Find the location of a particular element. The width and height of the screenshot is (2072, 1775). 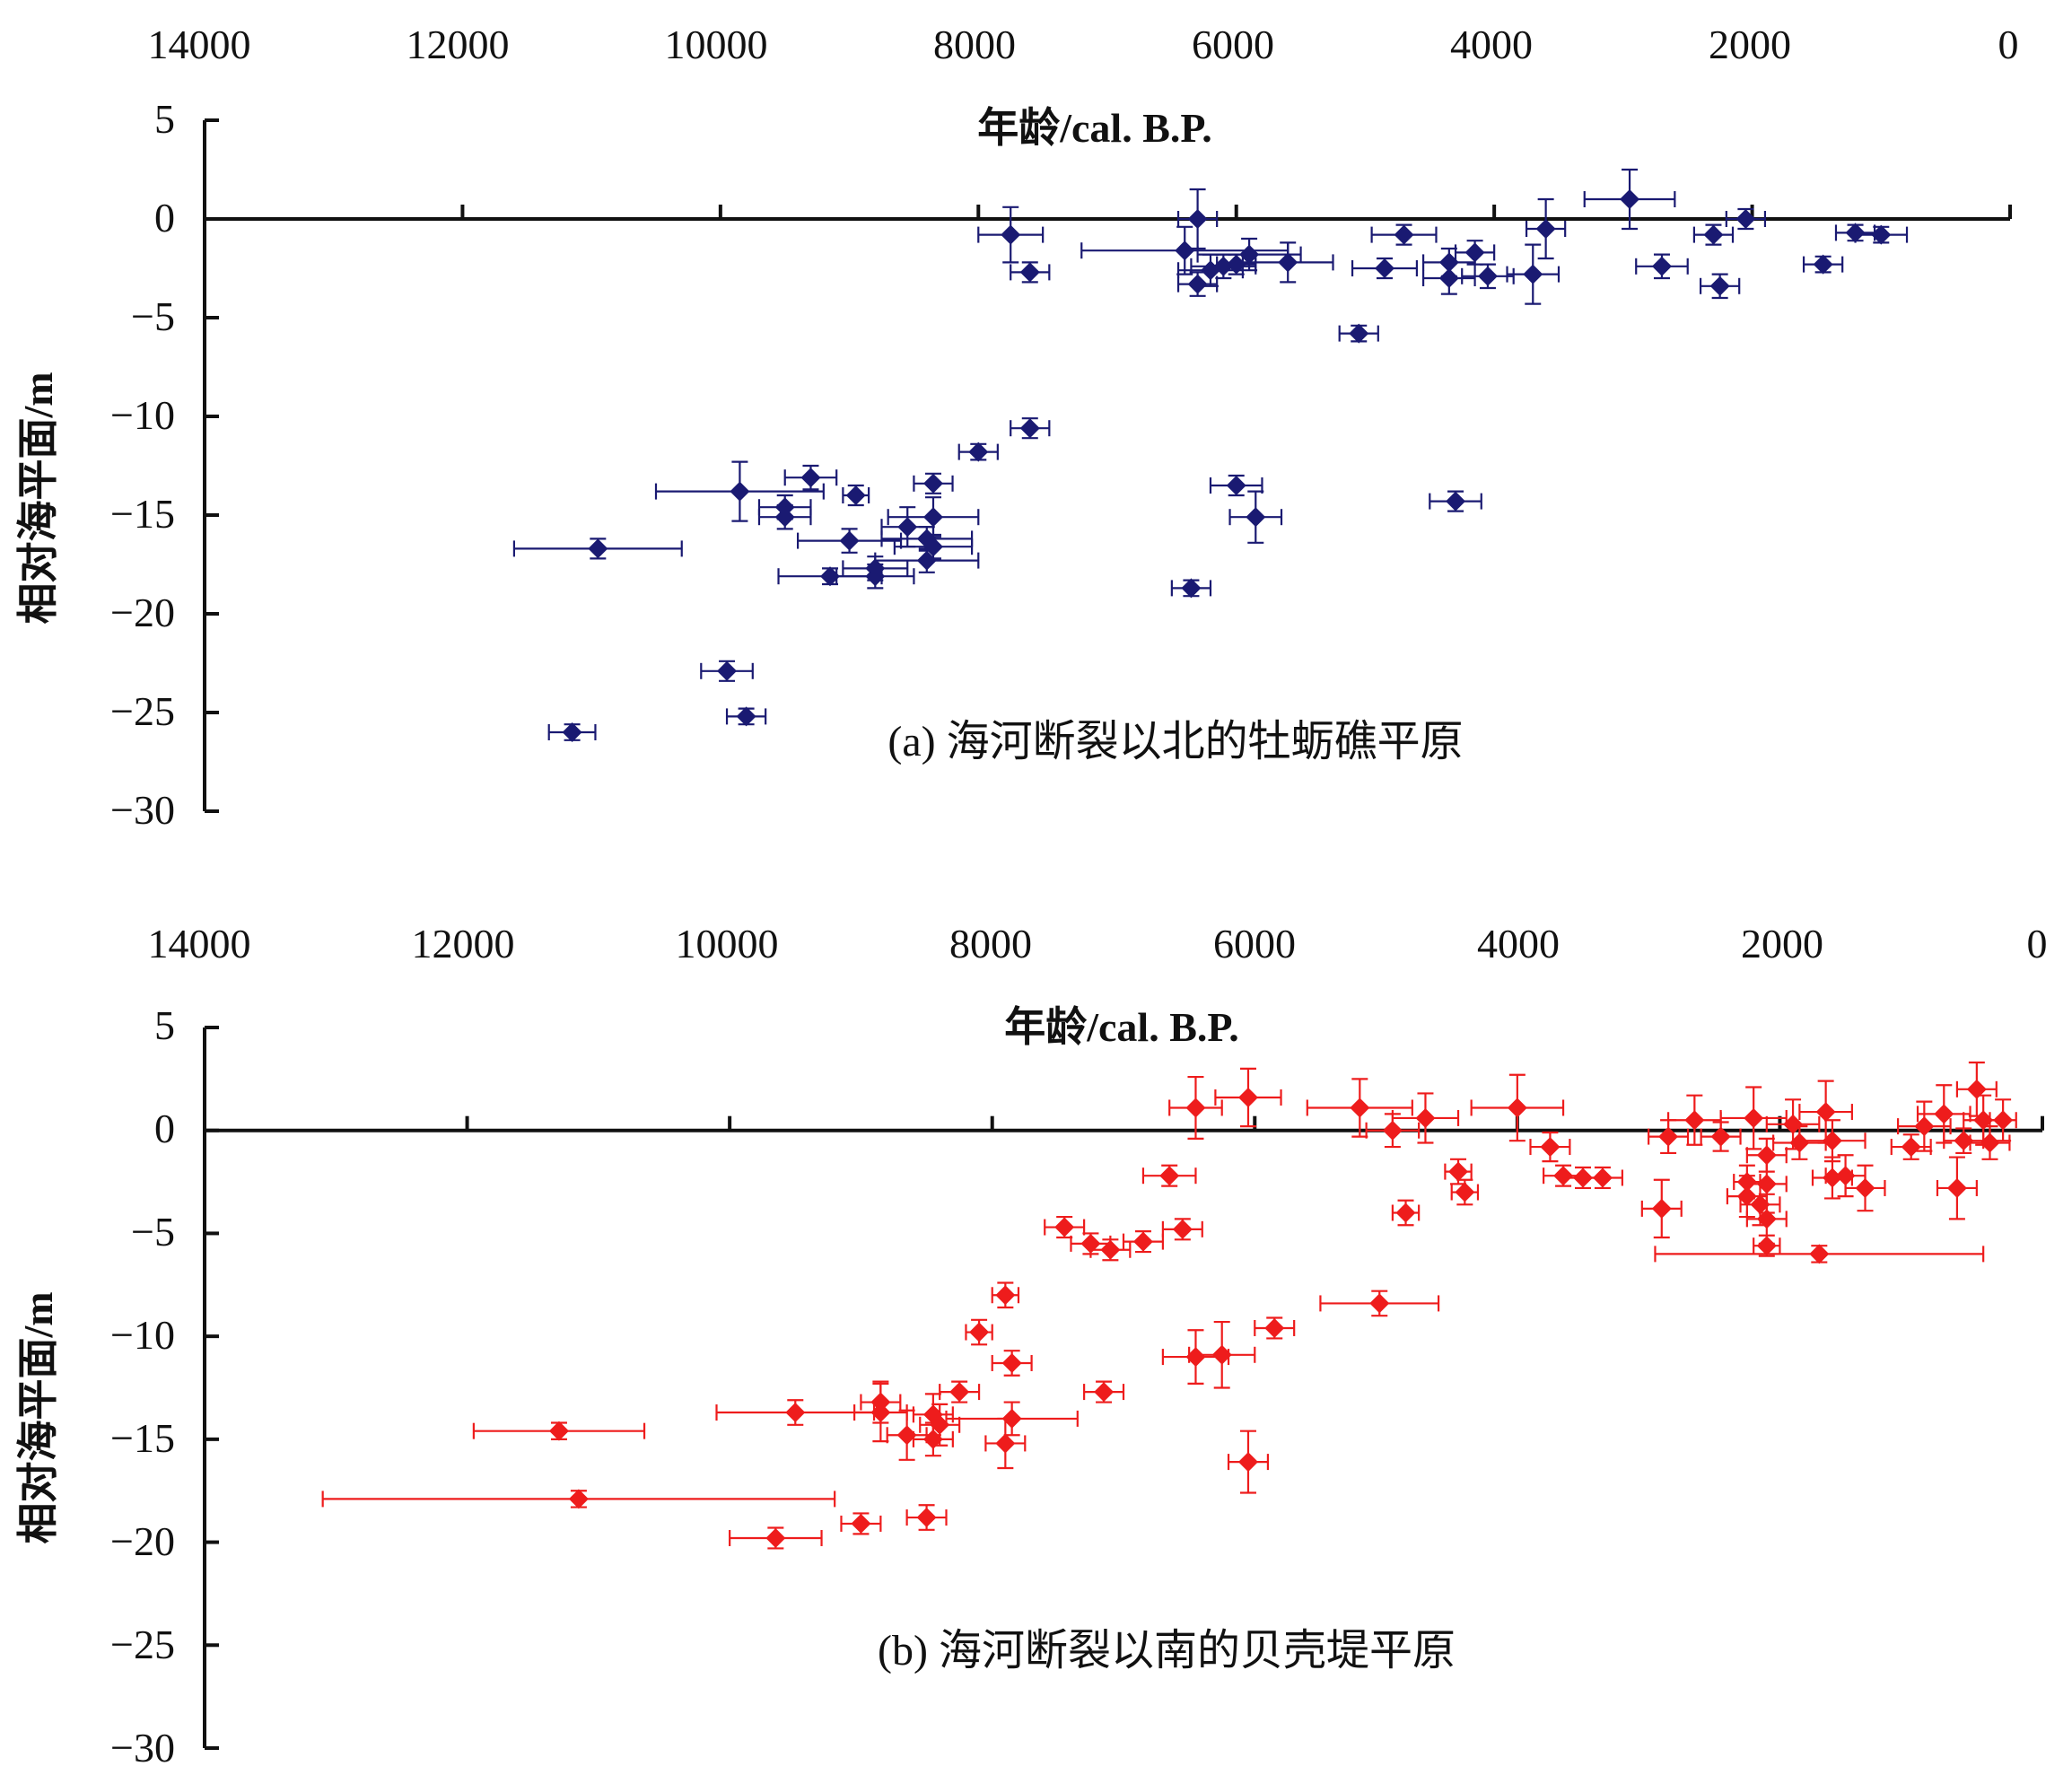

y-tick-labels-a: 5 0 −5 −10 −15 −20 −25 −30 is located at coordinates (142, 464).